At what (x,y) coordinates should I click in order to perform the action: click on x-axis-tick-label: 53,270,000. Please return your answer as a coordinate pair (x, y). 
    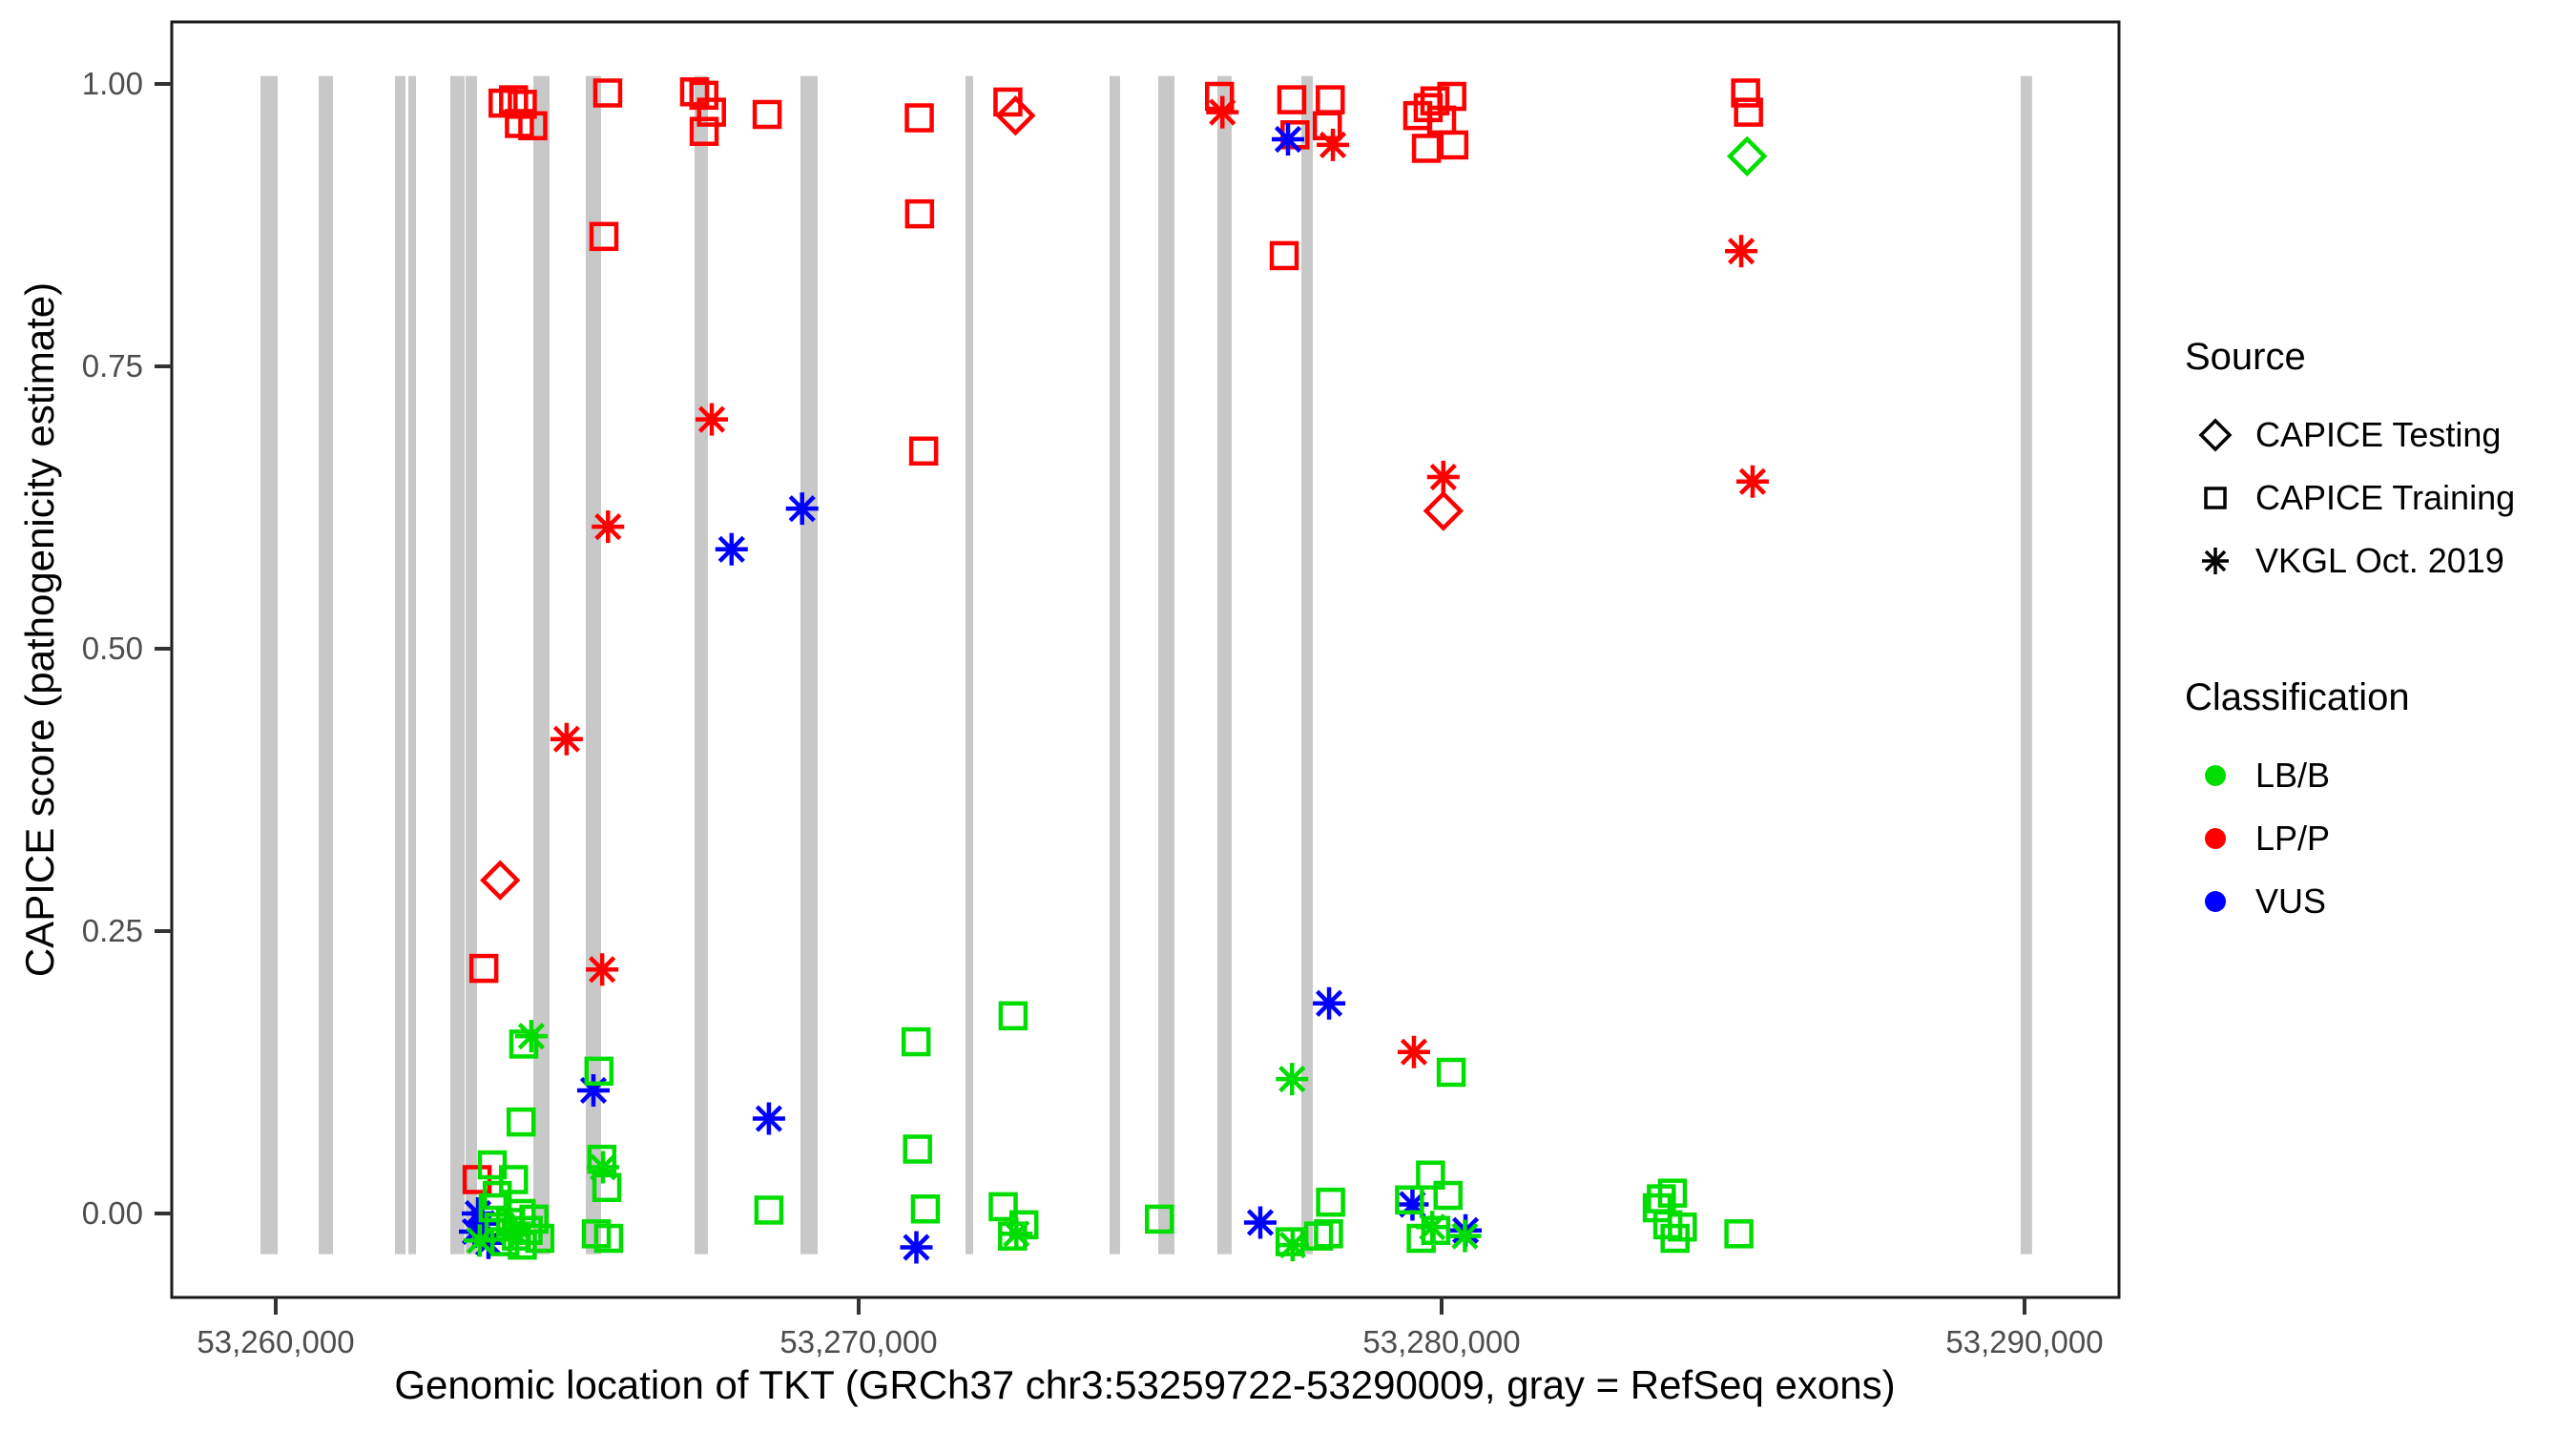
    Looking at the image, I should click on (858, 1341).